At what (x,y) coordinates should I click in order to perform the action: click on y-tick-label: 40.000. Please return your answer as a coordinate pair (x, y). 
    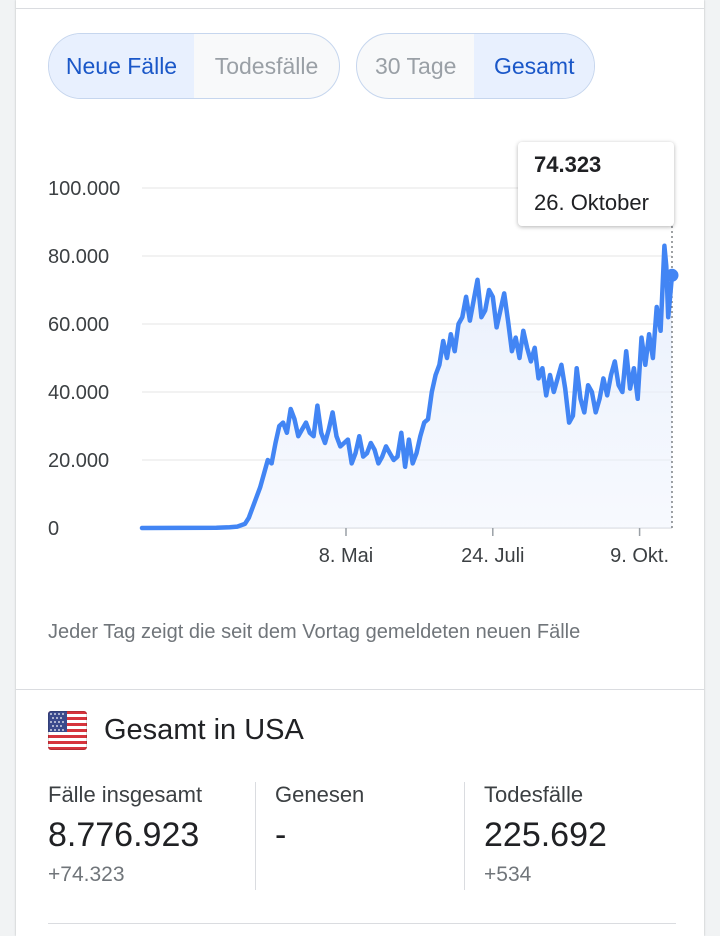
    Looking at the image, I should click on (78, 393).